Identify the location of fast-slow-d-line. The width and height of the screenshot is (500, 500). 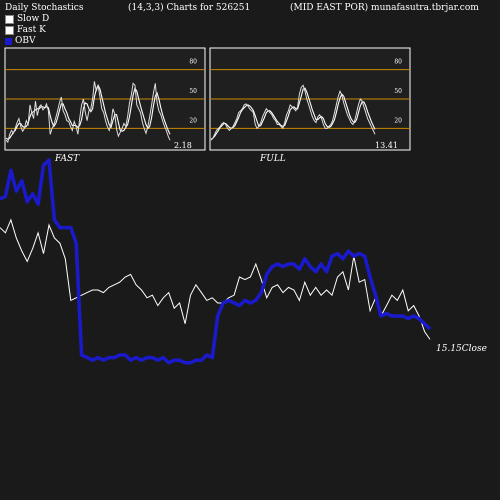
(88, 112).